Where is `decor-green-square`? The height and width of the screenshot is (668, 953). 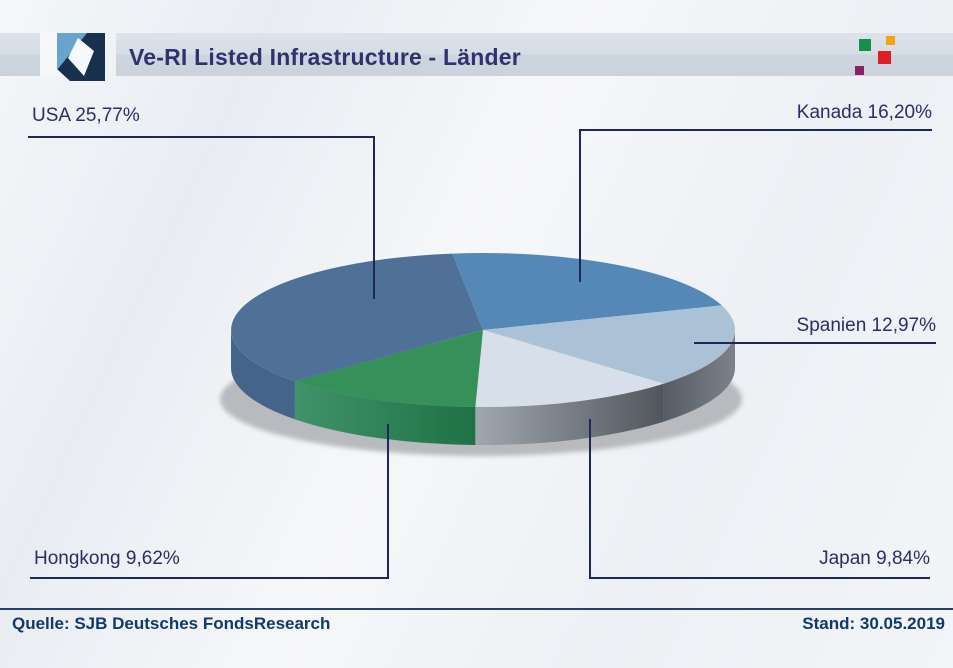 decor-green-square is located at coordinates (865, 45).